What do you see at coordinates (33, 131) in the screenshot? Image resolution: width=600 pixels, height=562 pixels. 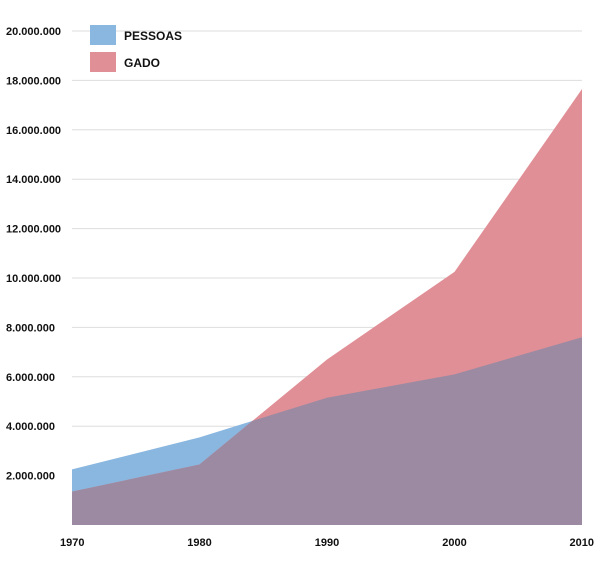 I see `y-tick-label: 16.000.000` at bounding box center [33, 131].